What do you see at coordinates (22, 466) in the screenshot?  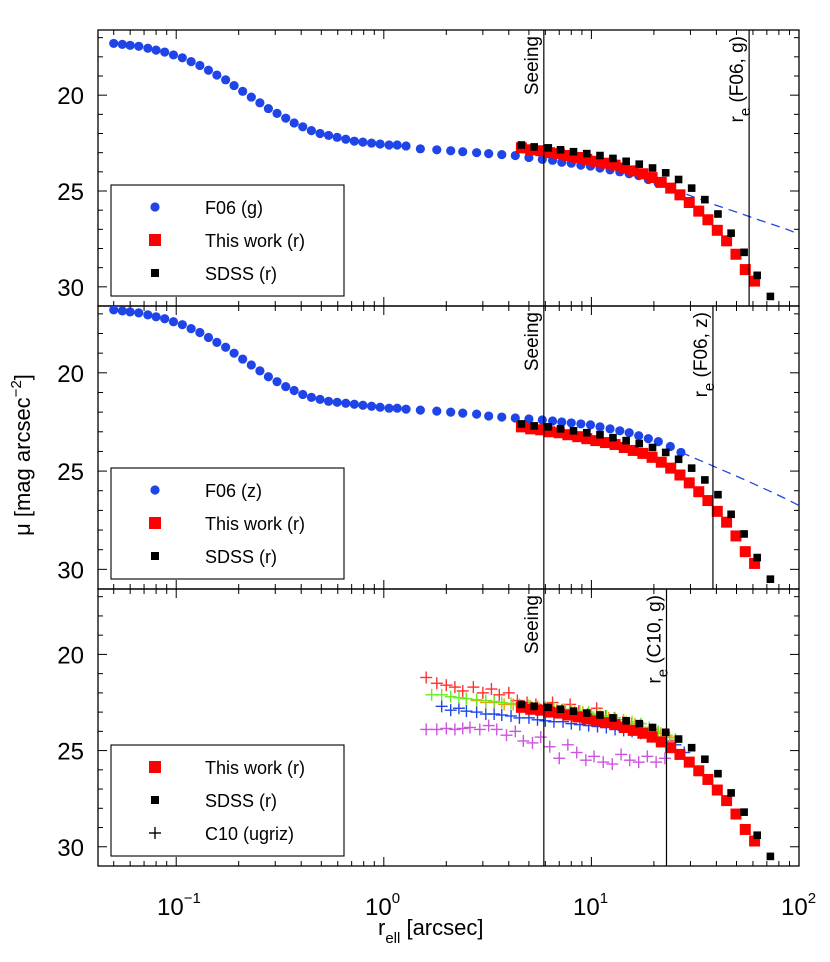 I see `y-axis-title-main: μ [mag arcsec` at bounding box center [22, 466].